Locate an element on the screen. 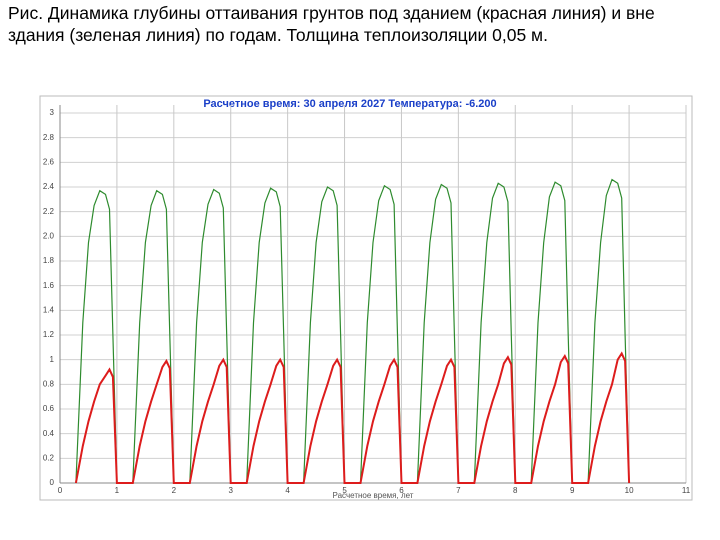  x-tick-label: 10 is located at coordinates (629, 490).